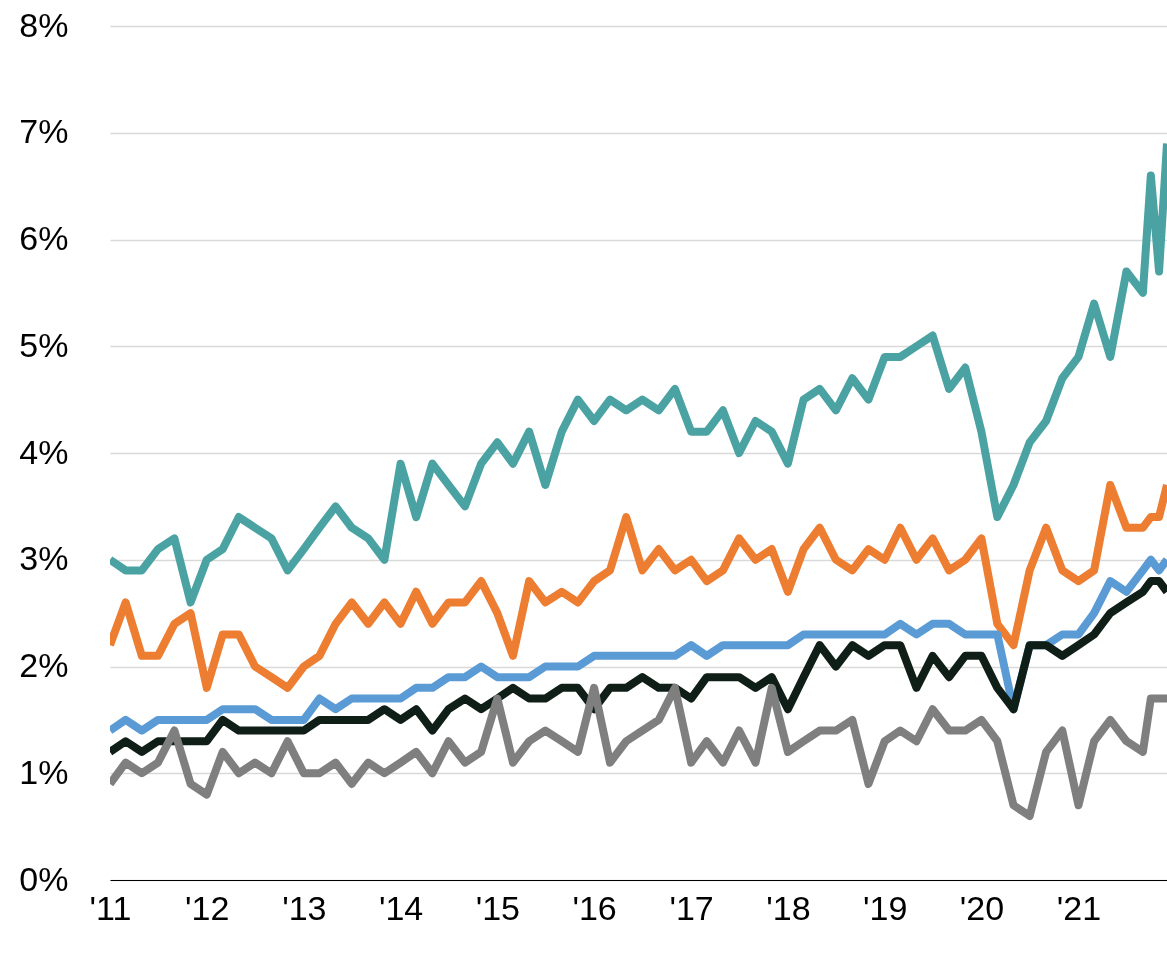 The image size is (1167, 958). What do you see at coordinates (44, 878) in the screenshot?
I see `y-tick-label: 0%` at bounding box center [44, 878].